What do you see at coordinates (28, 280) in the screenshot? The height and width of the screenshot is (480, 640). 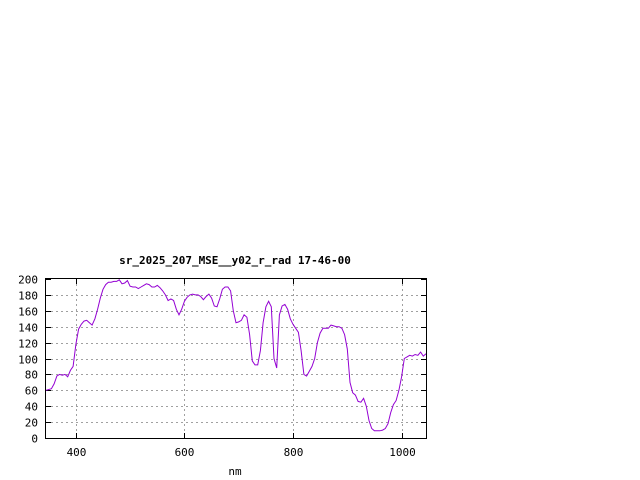 I see `y-tick-label: 200` at bounding box center [28, 280].